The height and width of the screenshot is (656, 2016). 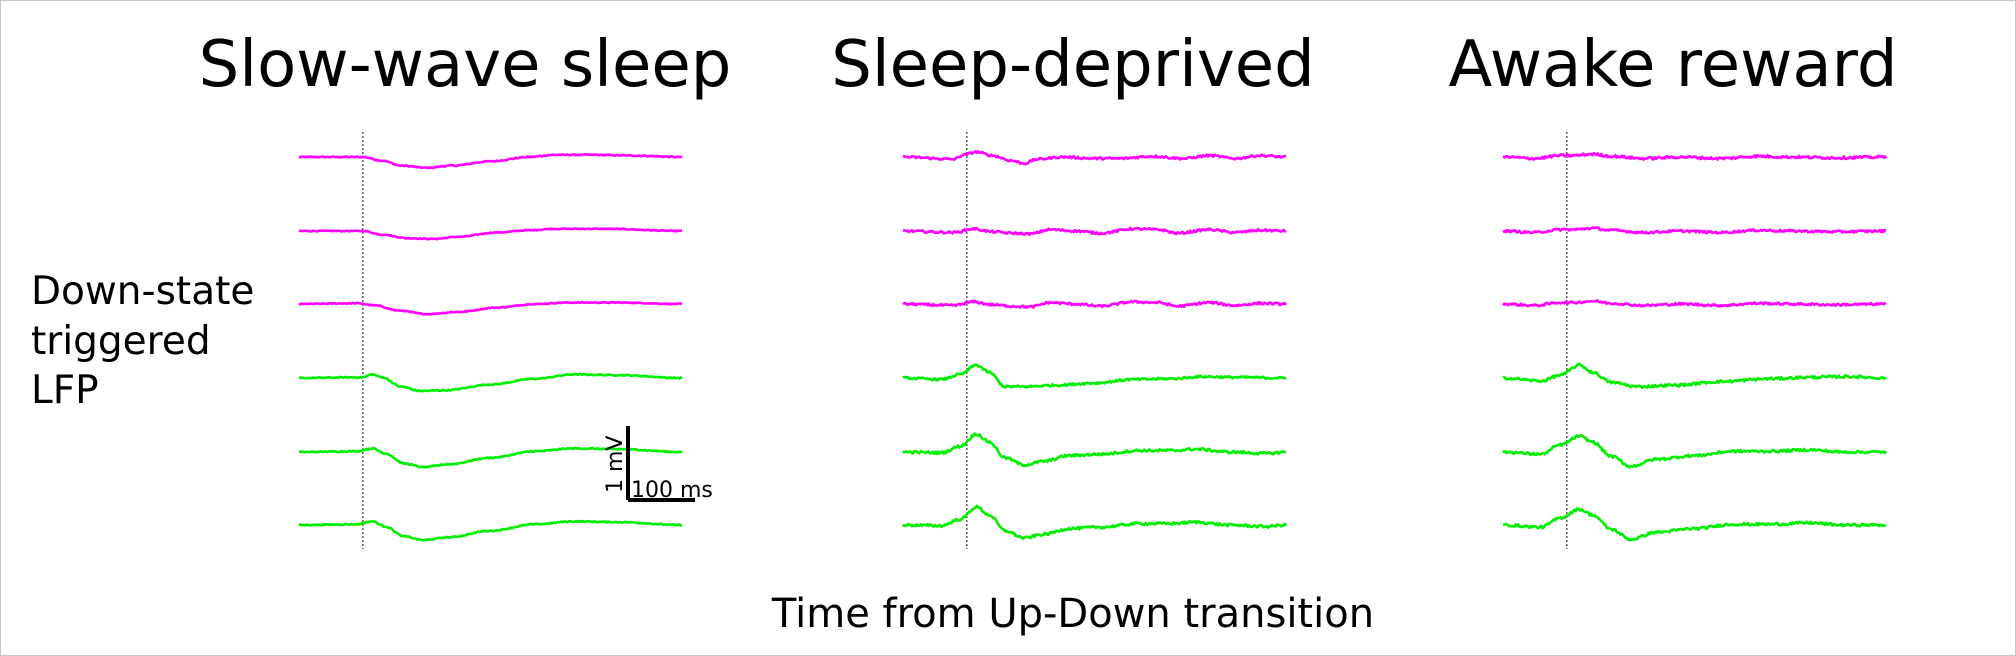 What do you see at coordinates (121, 341) in the screenshot?
I see `y-label-line-2: triggered` at bounding box center [121, 341].